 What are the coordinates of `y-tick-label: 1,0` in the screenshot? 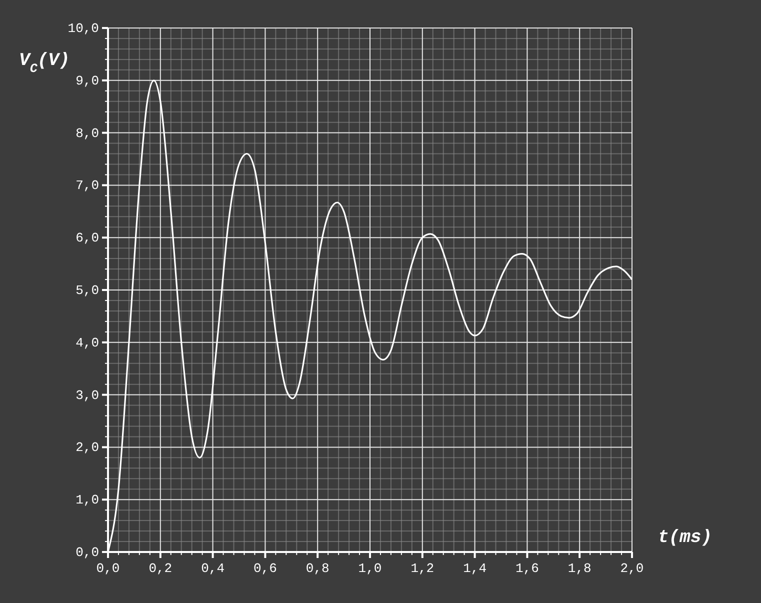 It's located at (87, 500).